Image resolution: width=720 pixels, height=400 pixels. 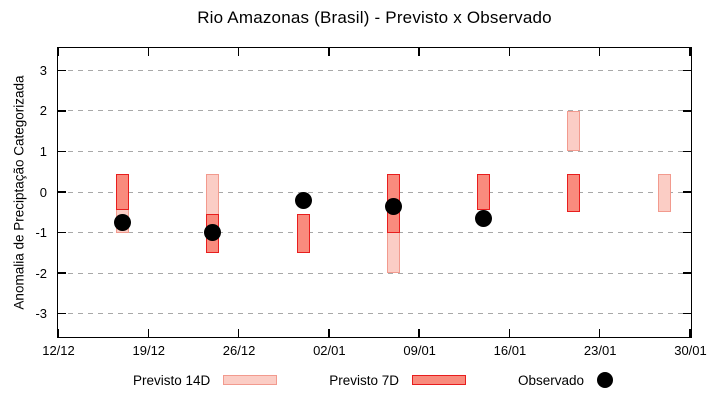 I want to click on legend-item-previsto-14d: Previsto 14D, so click(x=205, y=380).